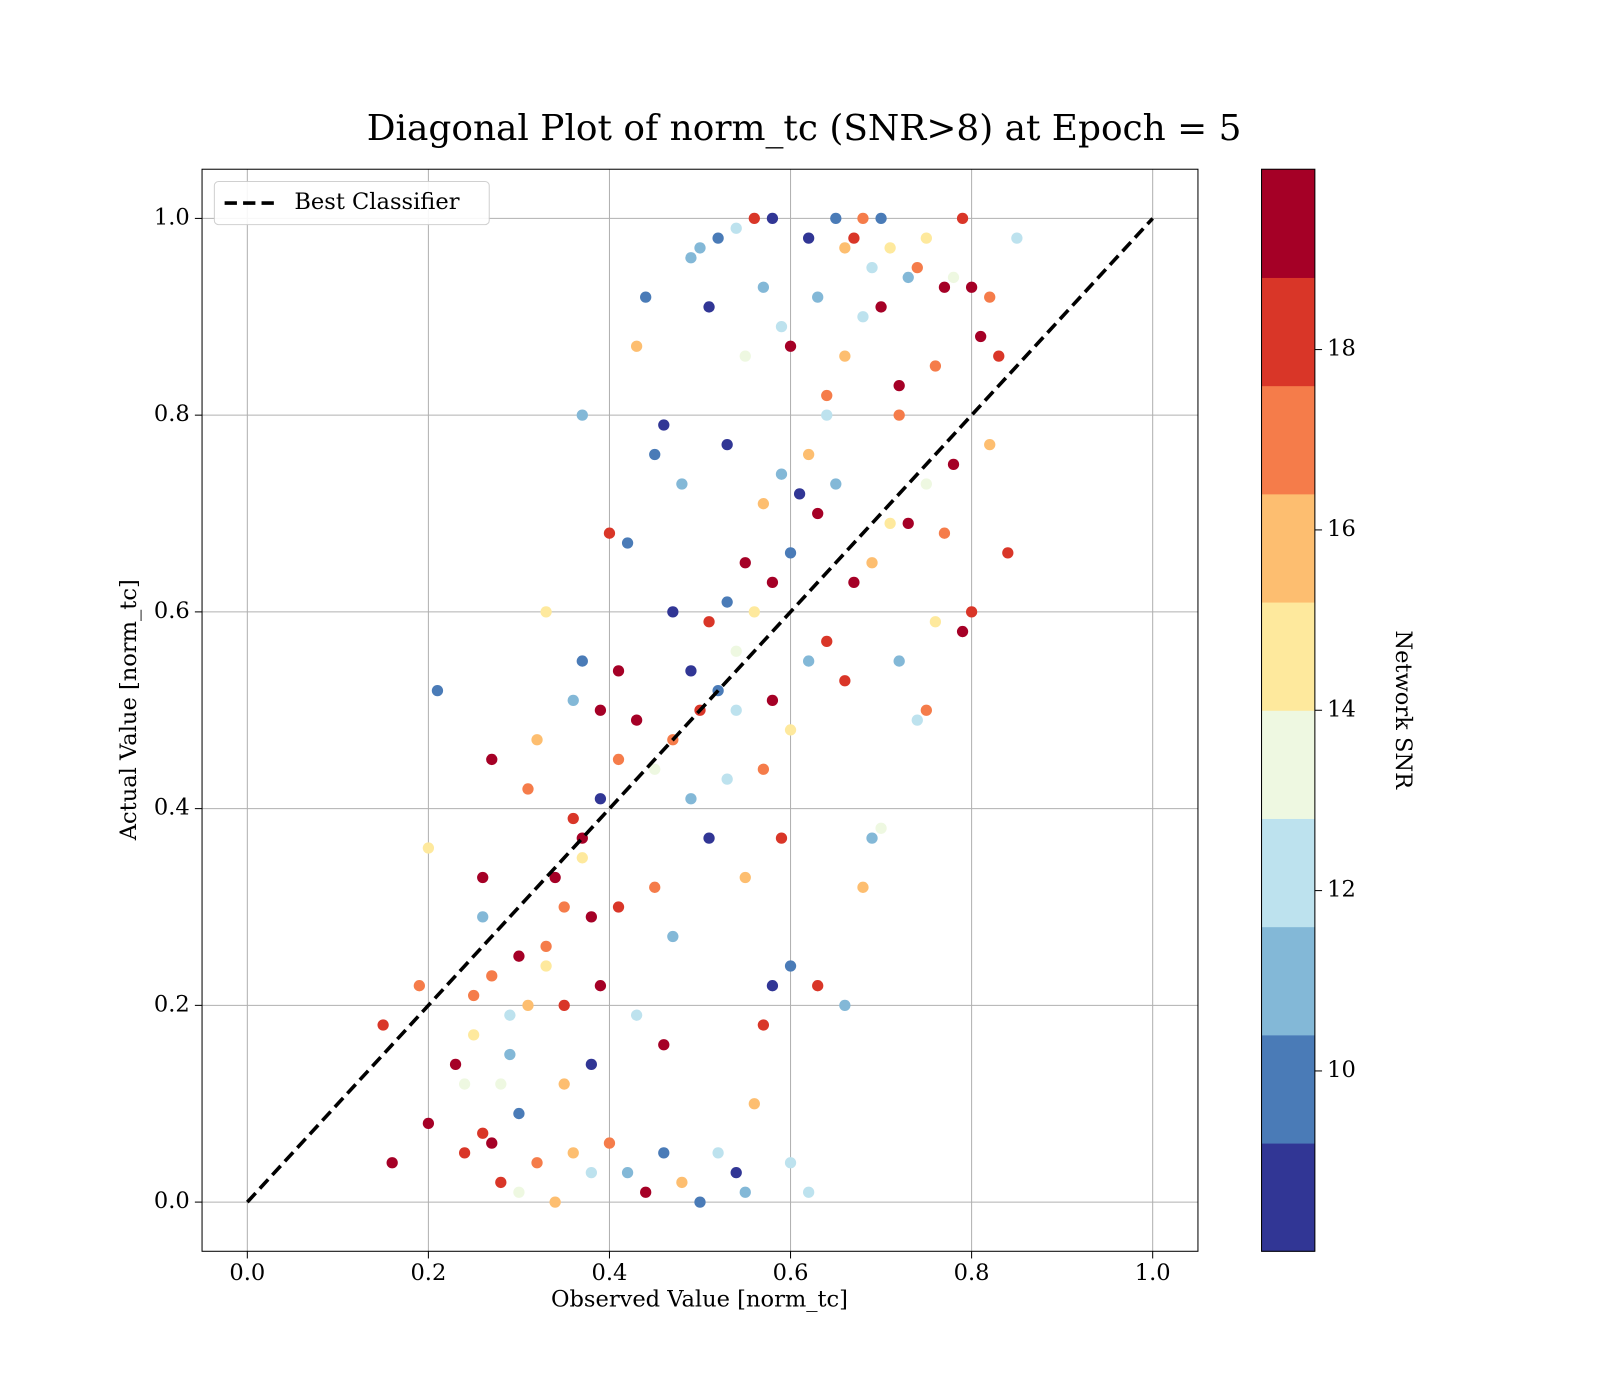  I want to click on y-tick-label: 0.6, so click(172, 611).